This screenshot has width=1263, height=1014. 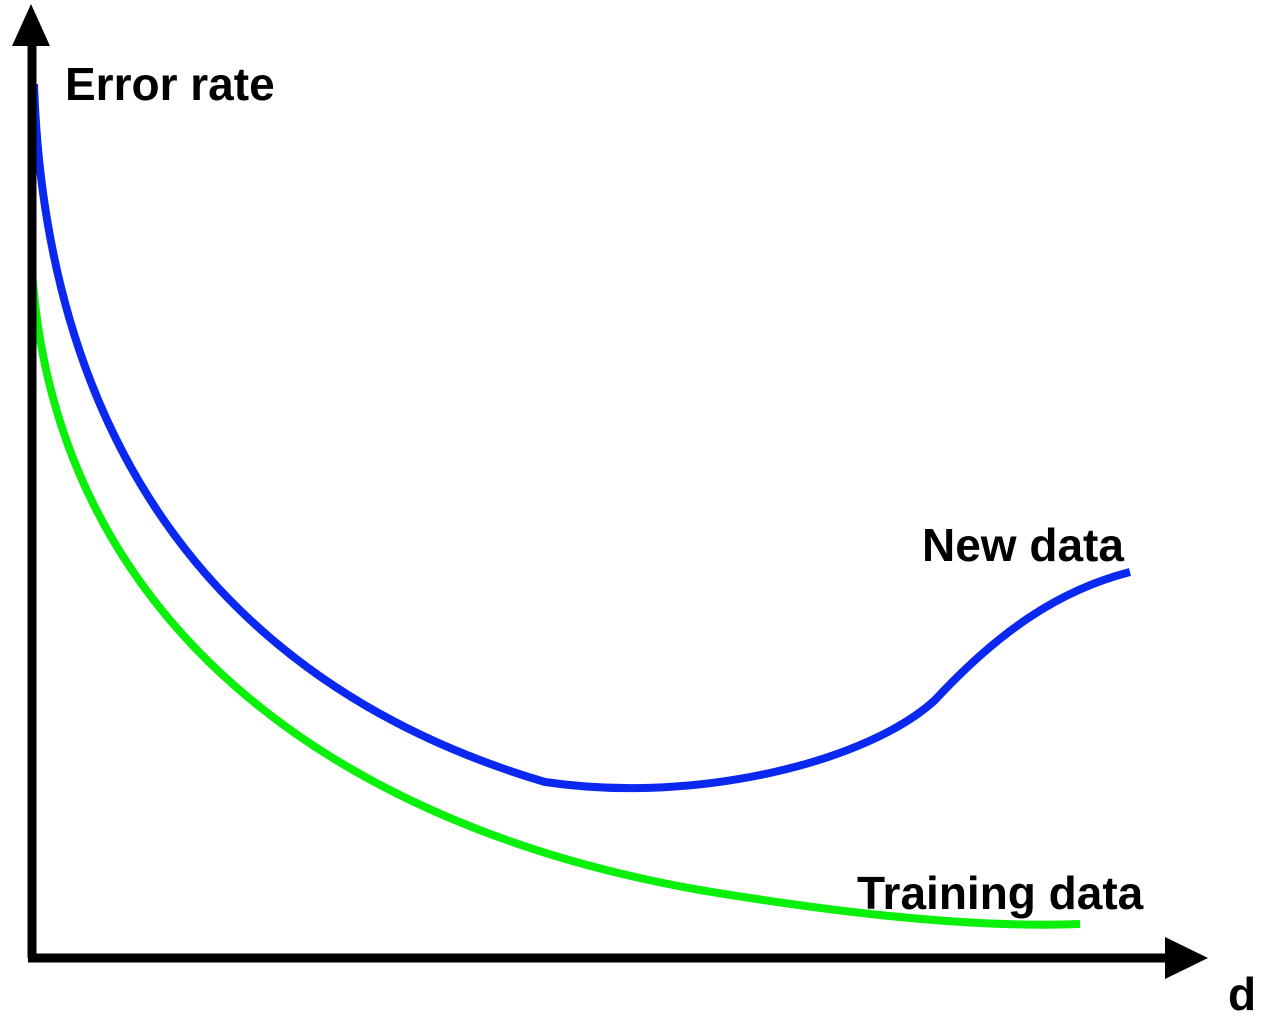 What do you see at coordinates (1242, 991) in the screenshot?
I see `x-axis-label: d` at bounding box center [1242, 991].